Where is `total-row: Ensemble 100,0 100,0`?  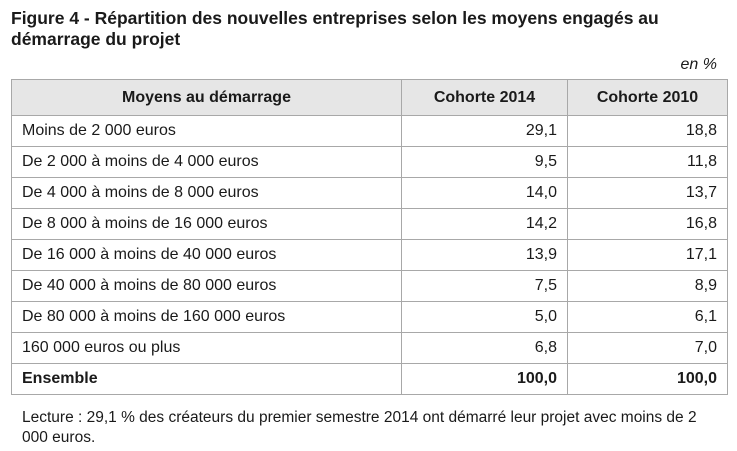
total-row: Ensemble 100,0 100,0 is located at coordinates (369, 379).